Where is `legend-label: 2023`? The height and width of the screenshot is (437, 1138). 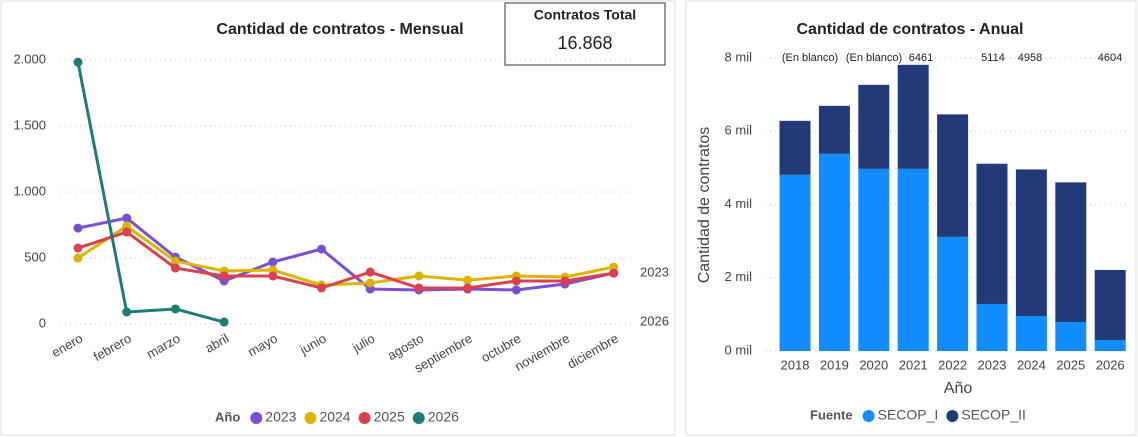
legend-label: 2023 is located at coordinates (280, 417).